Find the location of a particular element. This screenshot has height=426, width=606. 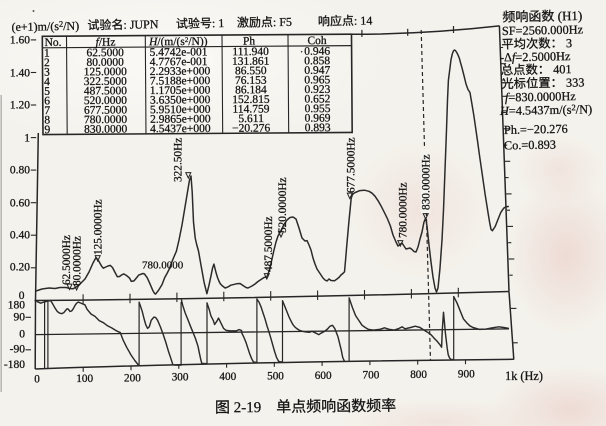

svg-text: -180 is located at coordinates (14, 365).